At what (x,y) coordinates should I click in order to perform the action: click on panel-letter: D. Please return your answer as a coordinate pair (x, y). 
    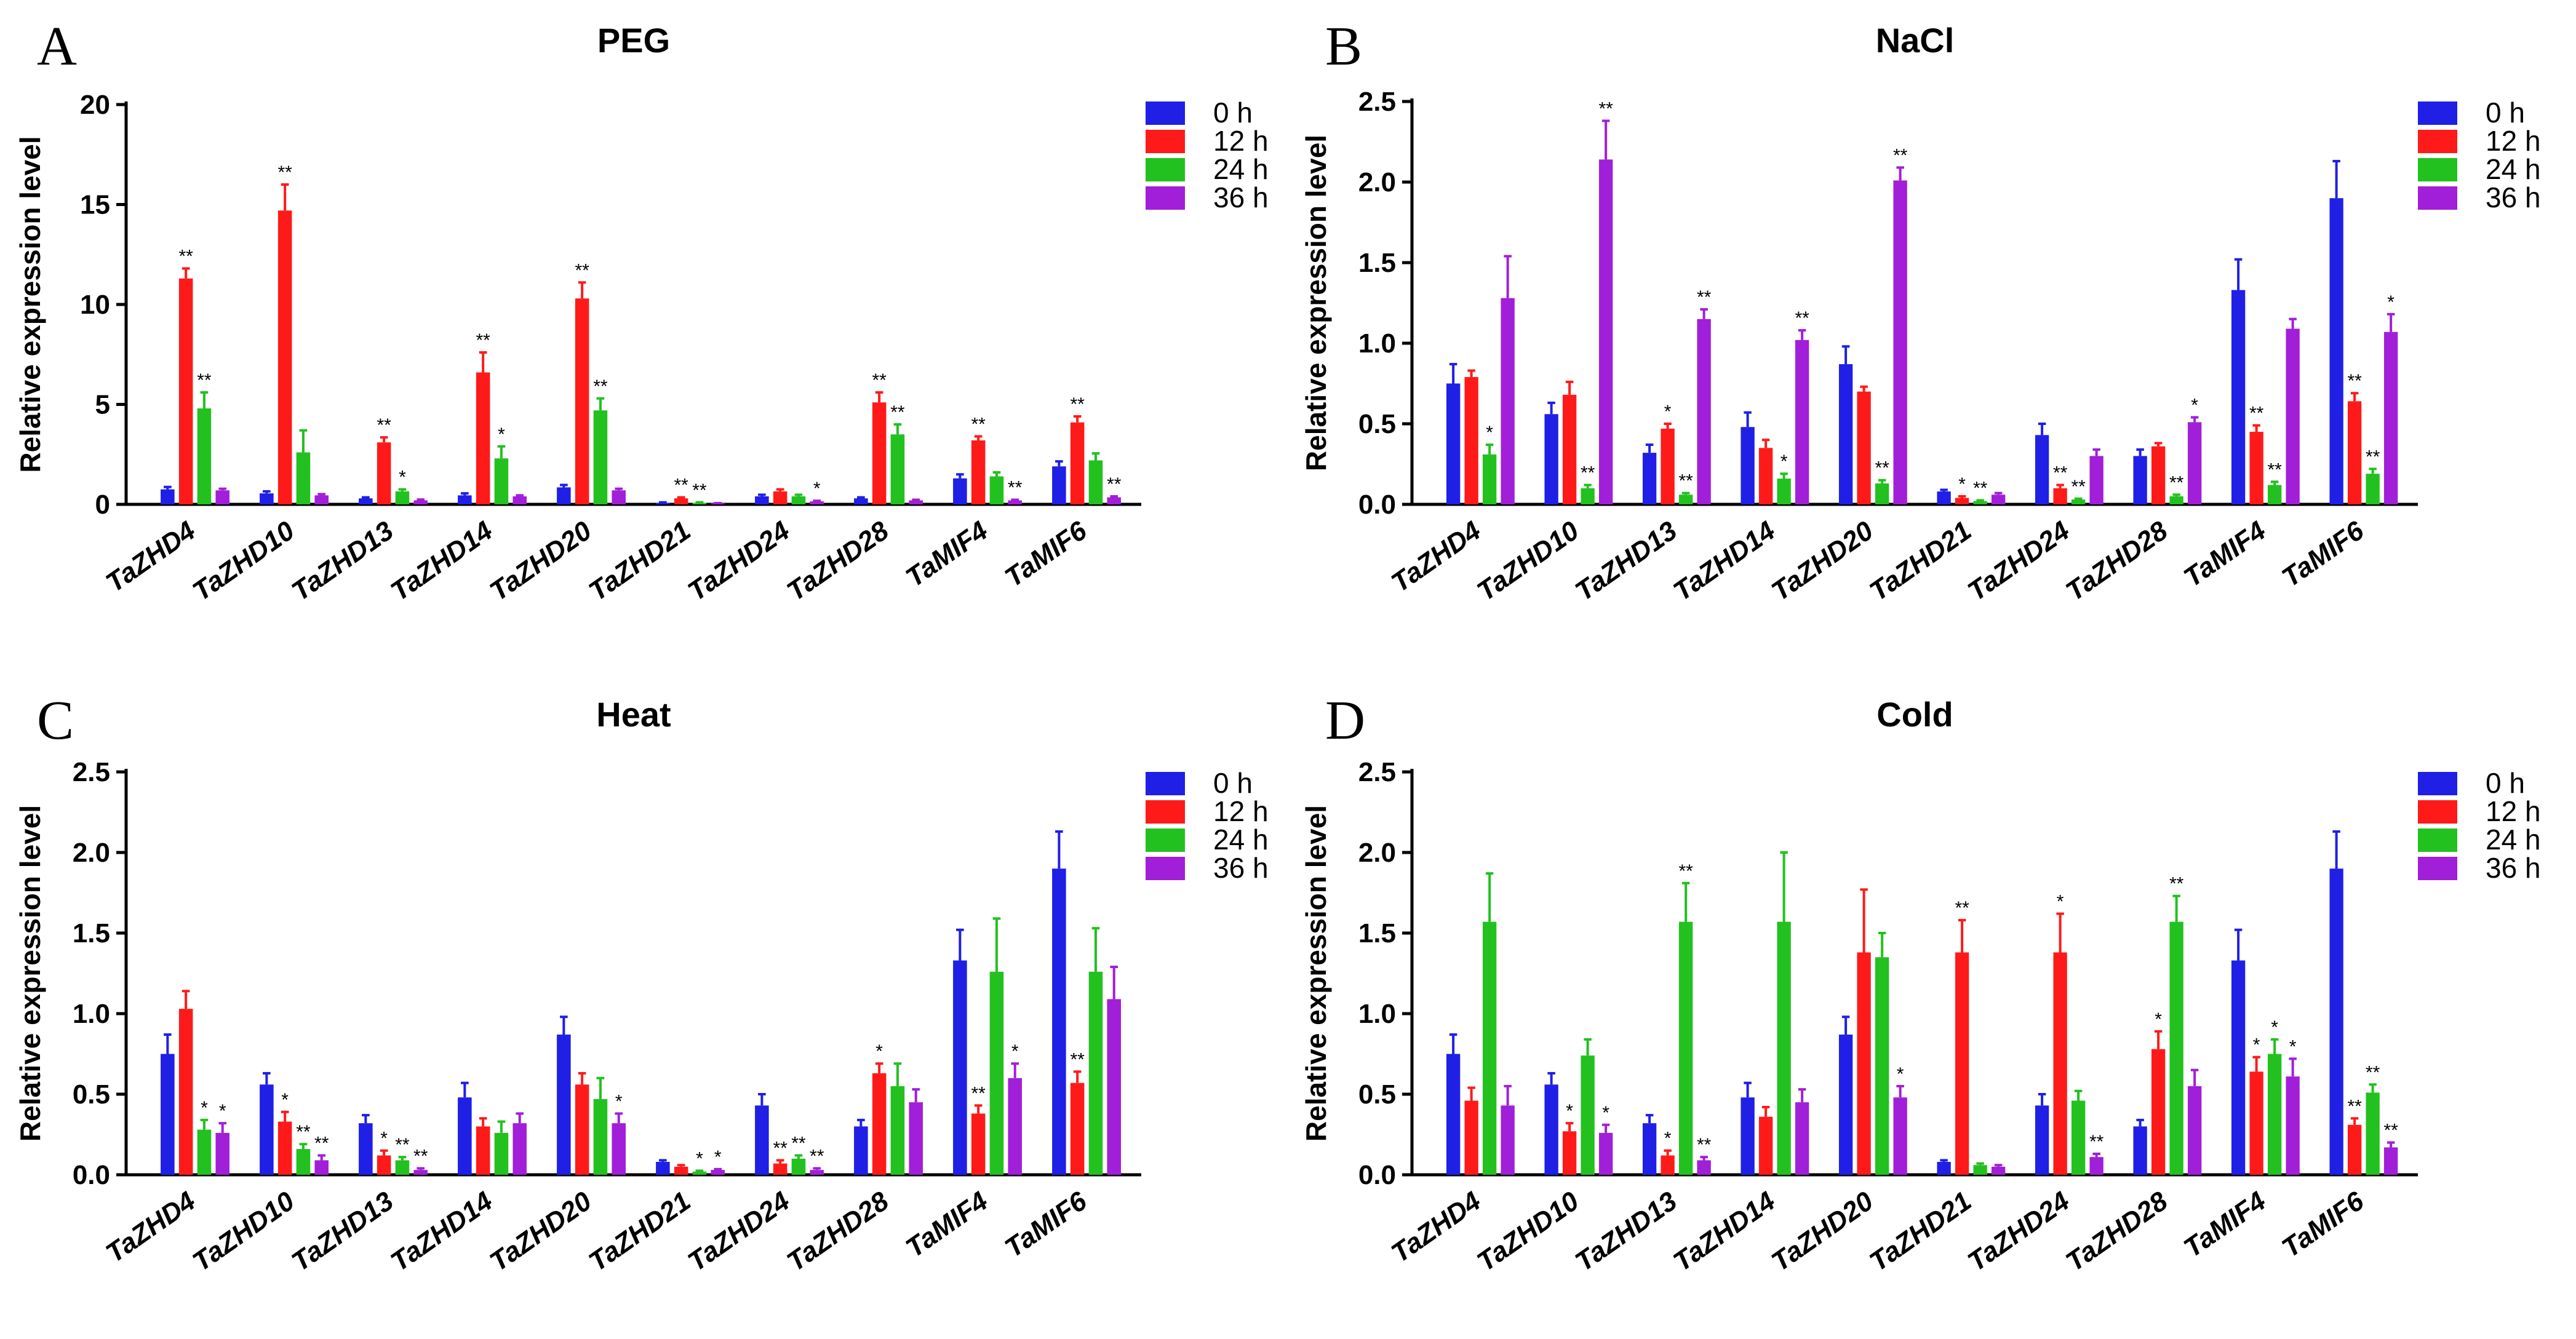
    Looking at the image, I should click on (1345, 720).